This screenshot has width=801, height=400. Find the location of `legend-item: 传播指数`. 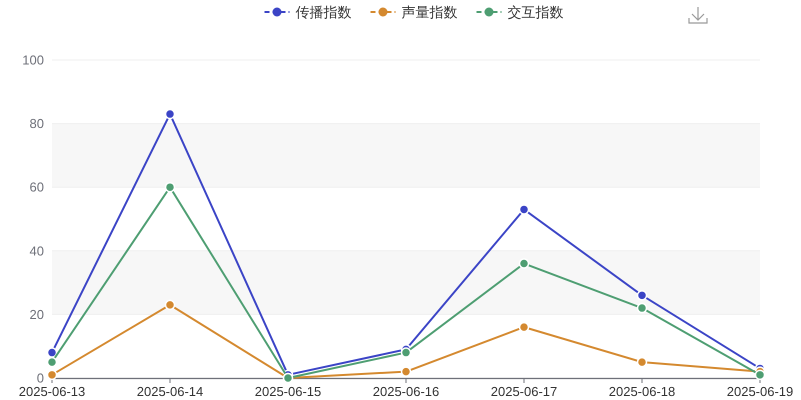

legend-item: 传播指数 is located at coordinates (308, 12).